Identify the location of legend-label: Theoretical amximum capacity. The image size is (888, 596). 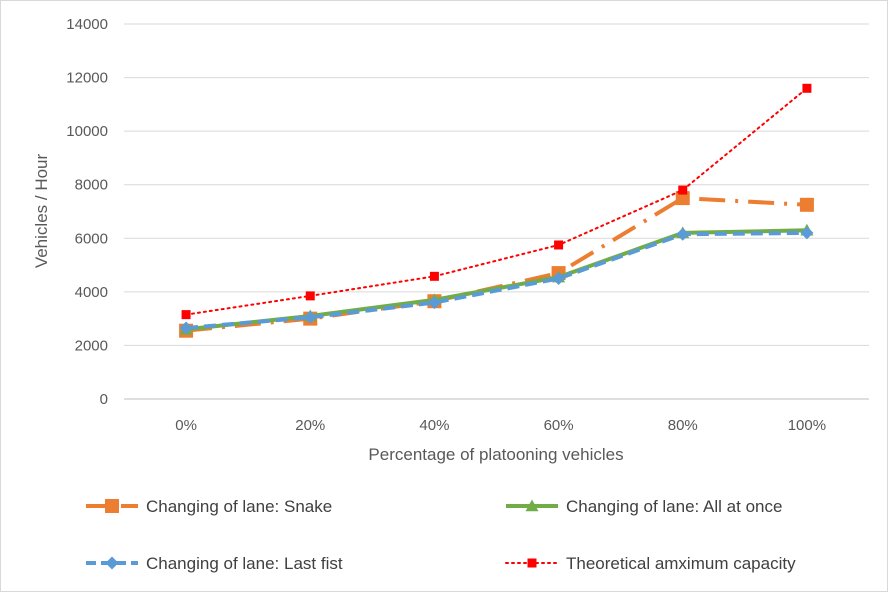
(681, 563).